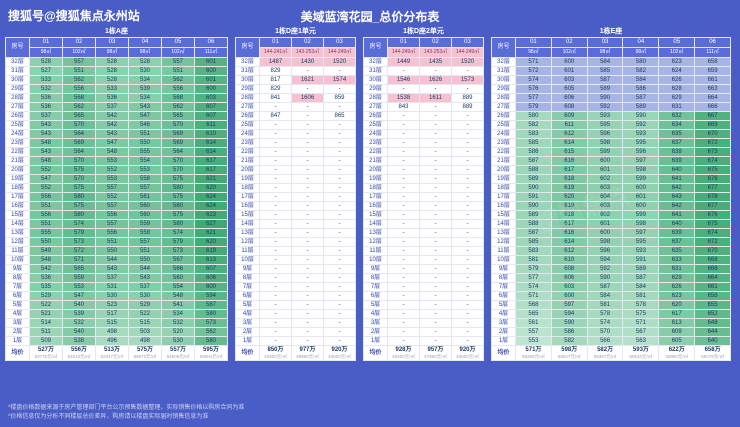 Image resolution: width=740 pixels, height=427 pixels. What do you see at coordinates (641, 356) in the screenshot?
I see `avg-unit-price: 60510元/㎡` at bounding box center [641, 356].